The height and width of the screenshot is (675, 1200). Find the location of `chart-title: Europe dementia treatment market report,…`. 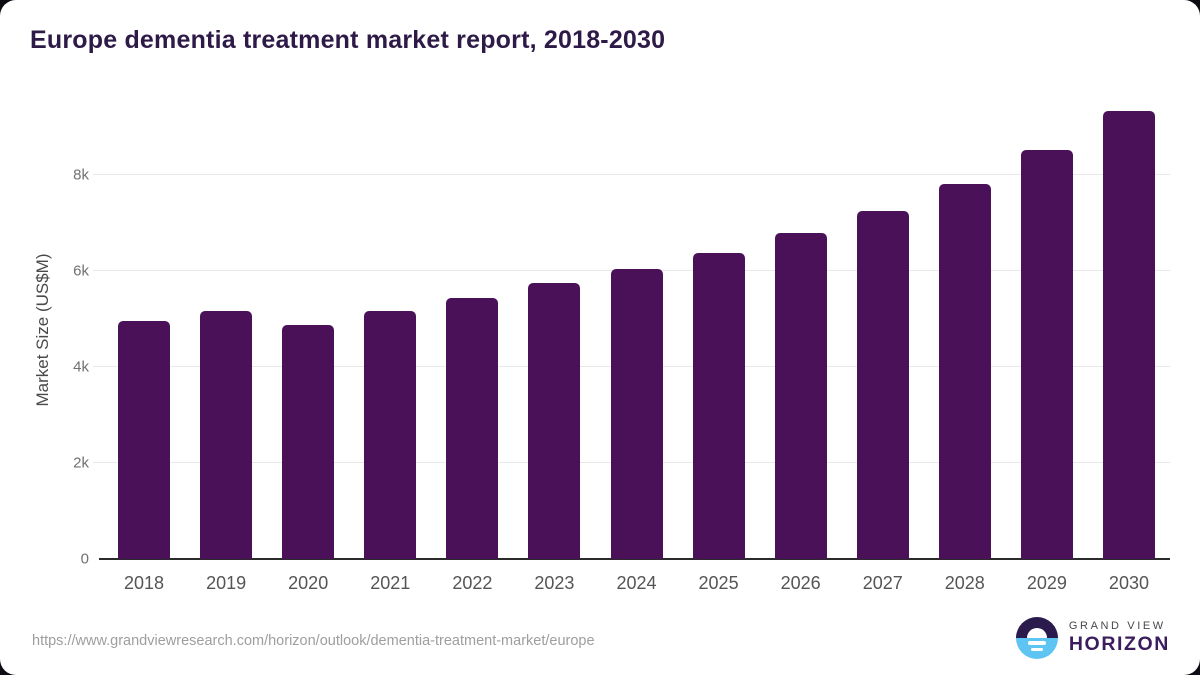

chart-title: Europe dementia treatment market report,… is located at coordinates (348, 40).